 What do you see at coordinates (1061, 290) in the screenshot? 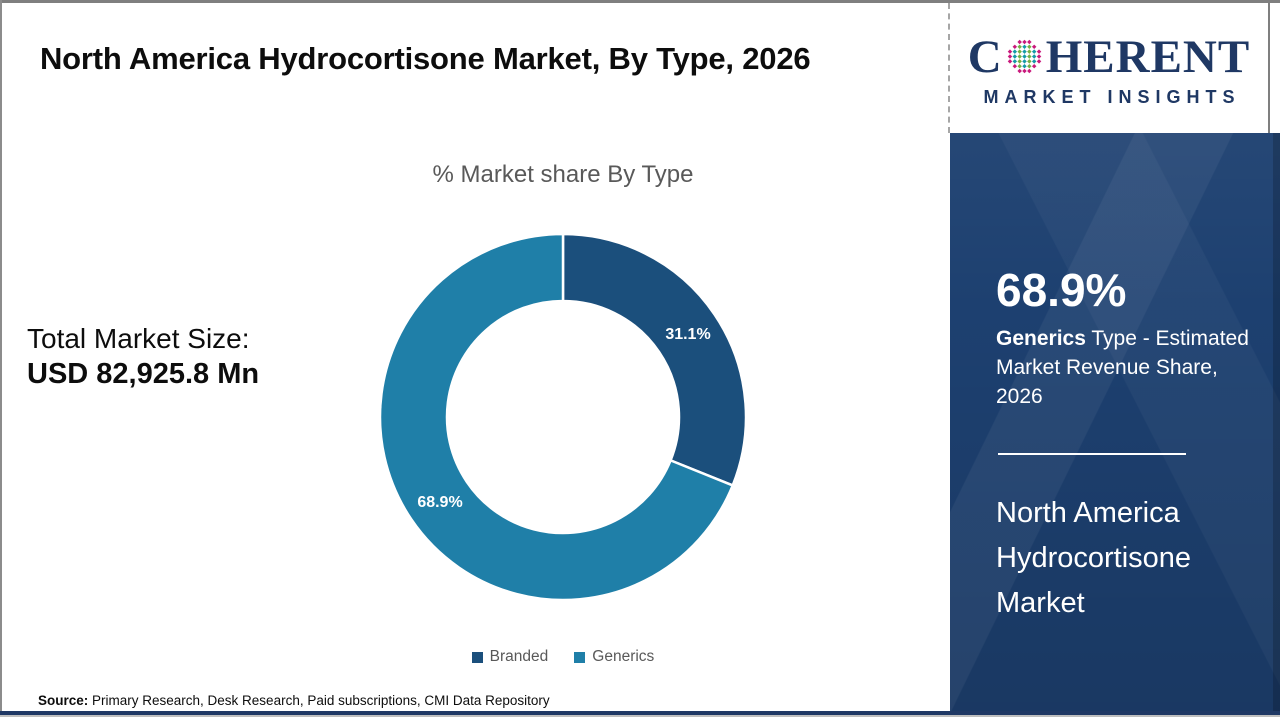
I see `sidebar-stat-value: 68.9%` at bounding box center [1061, 290].